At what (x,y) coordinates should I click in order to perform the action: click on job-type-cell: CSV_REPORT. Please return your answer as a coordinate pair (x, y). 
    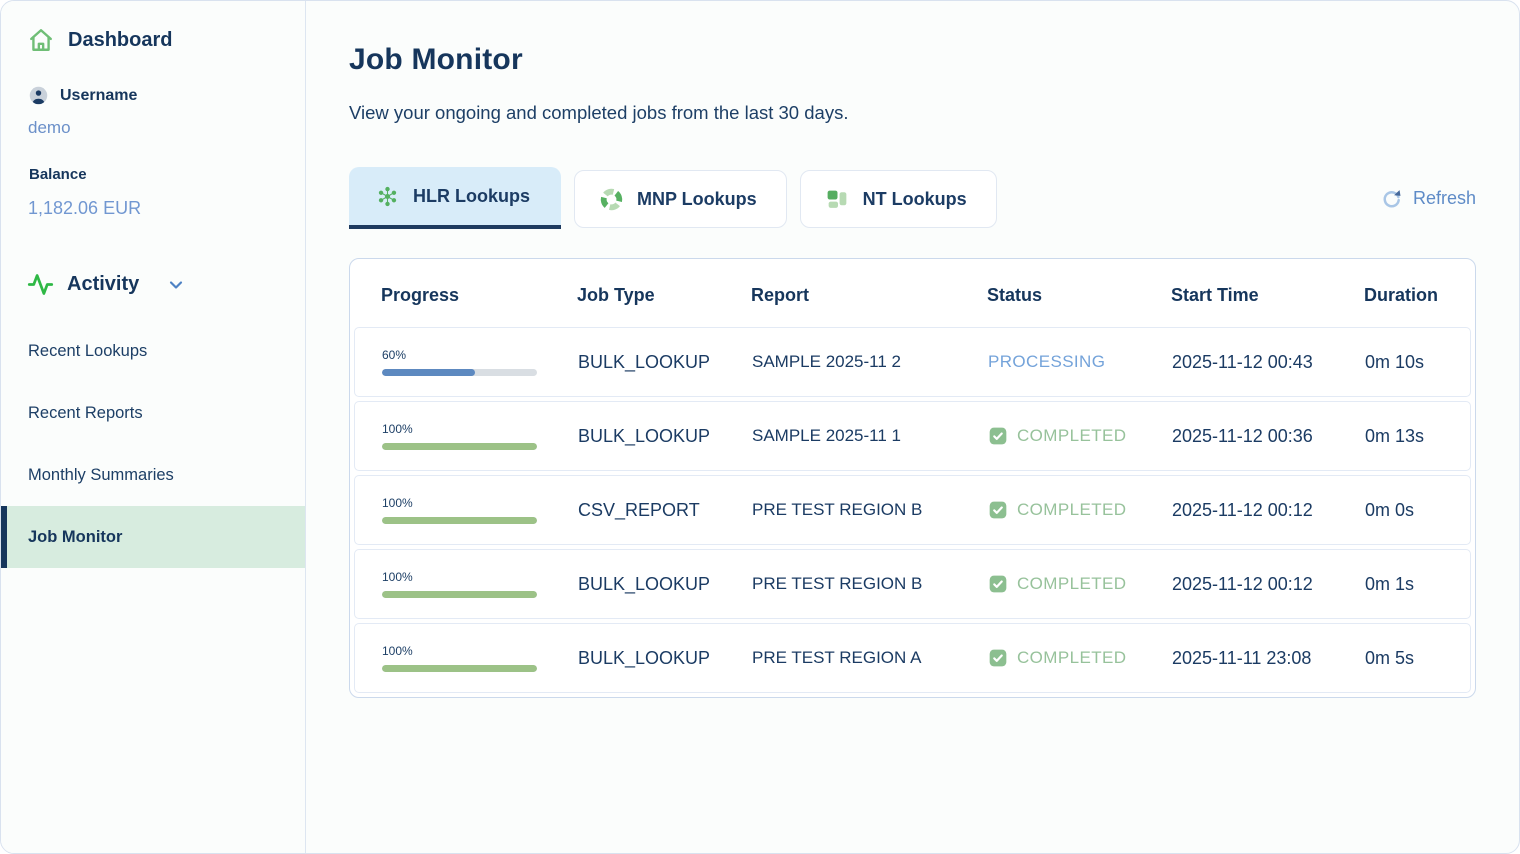
    Looking at the image, I should click on (639, 509).